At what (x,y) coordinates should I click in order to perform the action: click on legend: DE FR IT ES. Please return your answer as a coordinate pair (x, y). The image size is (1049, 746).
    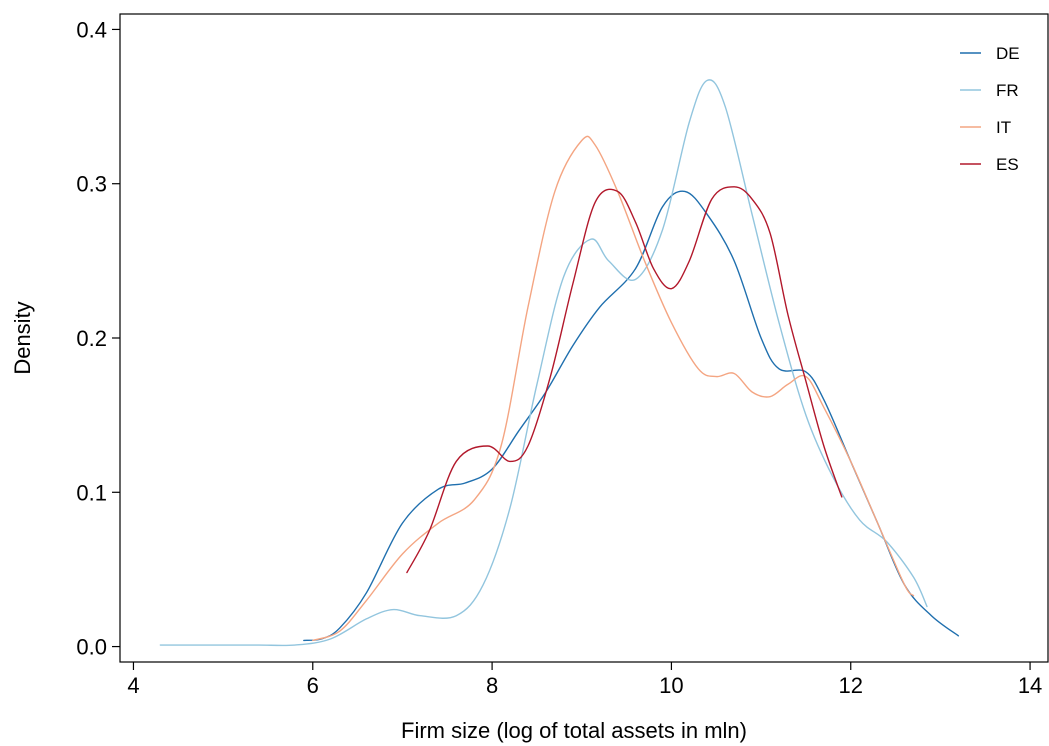
    Looking at the image, I should click on (990, 109).